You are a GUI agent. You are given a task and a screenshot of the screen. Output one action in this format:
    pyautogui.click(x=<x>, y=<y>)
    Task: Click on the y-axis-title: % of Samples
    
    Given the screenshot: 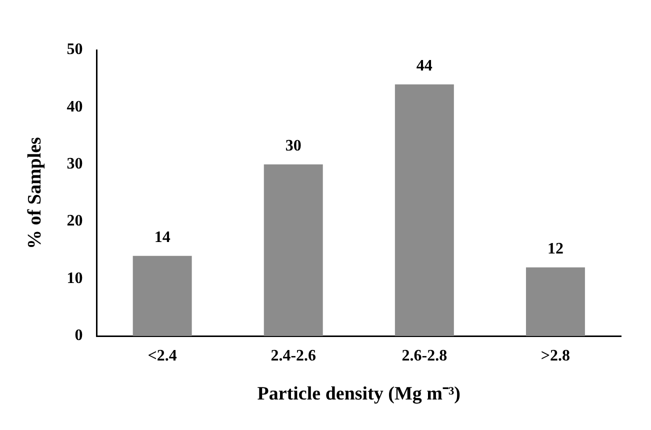 What is the action you would take?
    pyautogui.click(x=35, y=193)
    